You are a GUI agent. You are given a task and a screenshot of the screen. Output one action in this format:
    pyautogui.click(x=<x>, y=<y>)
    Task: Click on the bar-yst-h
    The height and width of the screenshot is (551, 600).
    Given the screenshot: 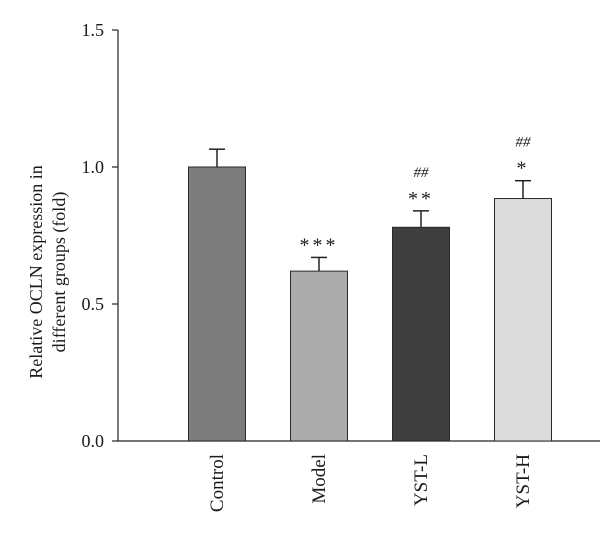 What is the action you would take?
    pyautogui.click(x=523, y=320)
    